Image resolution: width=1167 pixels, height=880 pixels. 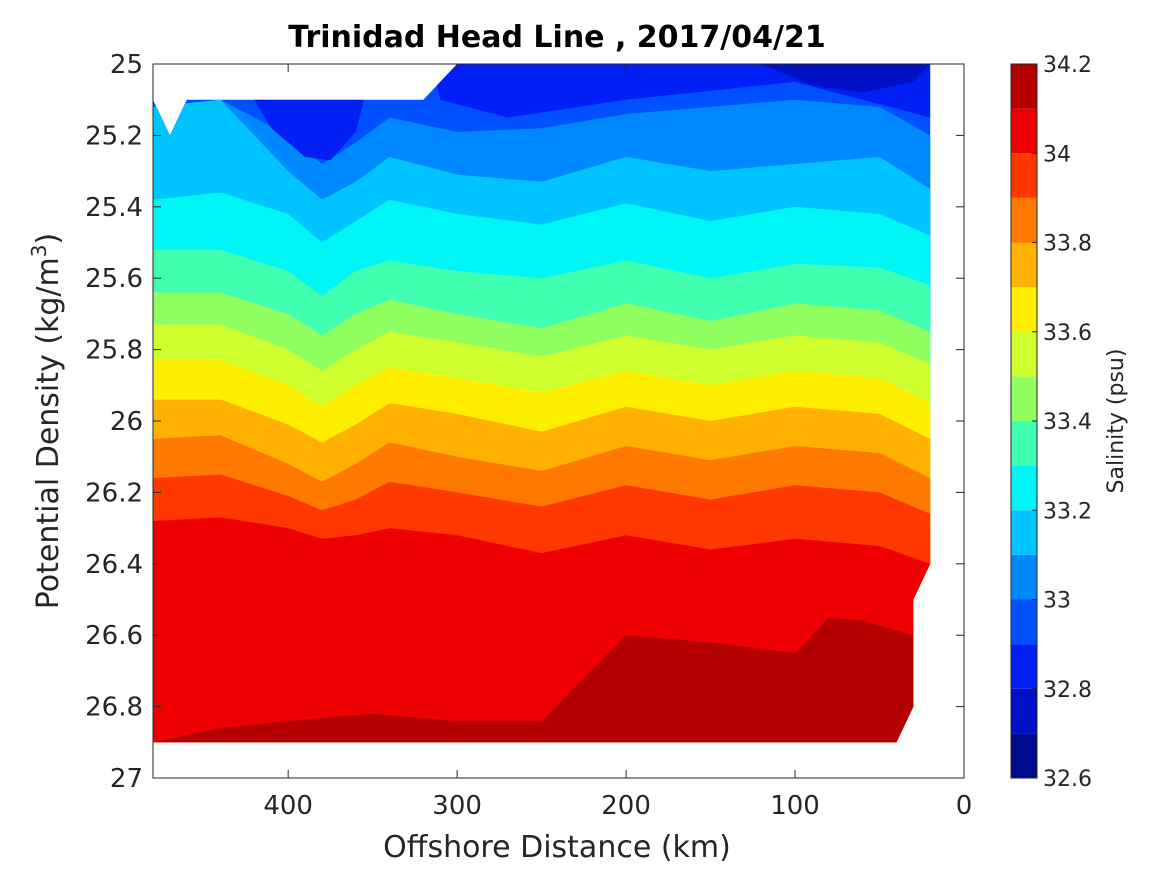 I want to click on y-tick-label: 26.4, so click(x=114, y=565).